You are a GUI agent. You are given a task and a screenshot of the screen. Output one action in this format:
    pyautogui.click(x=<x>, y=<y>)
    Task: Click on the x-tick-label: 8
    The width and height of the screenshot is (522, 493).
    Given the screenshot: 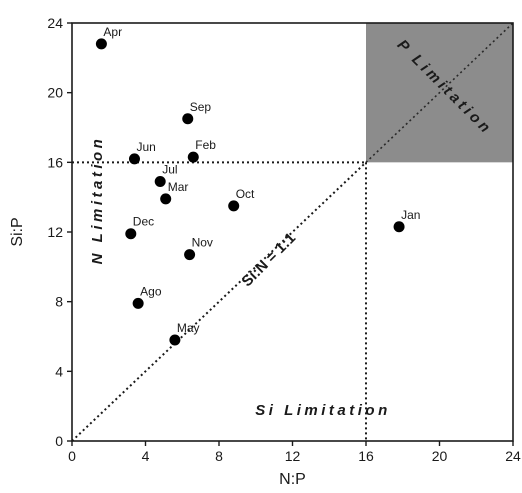 What is the action you would take?
    pyautogui.click(x=219, y=456)
    